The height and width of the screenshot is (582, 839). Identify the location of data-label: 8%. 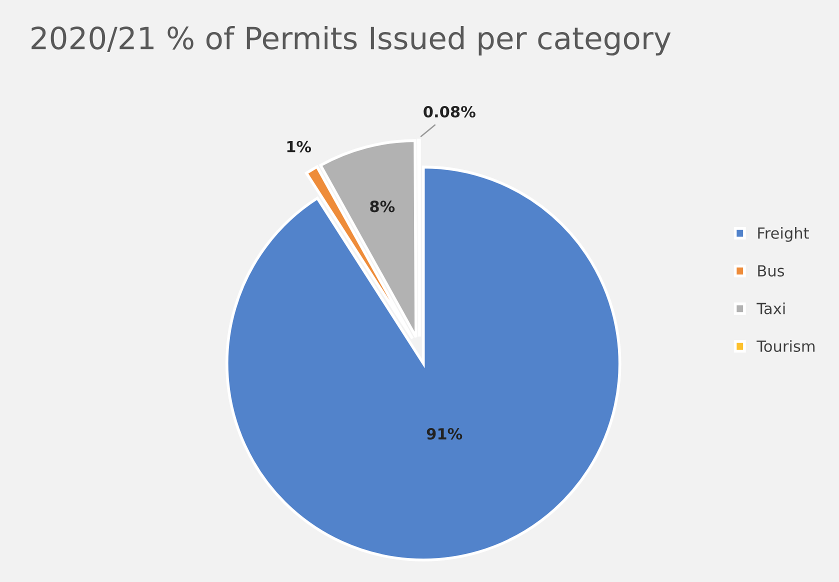
(382, 206).